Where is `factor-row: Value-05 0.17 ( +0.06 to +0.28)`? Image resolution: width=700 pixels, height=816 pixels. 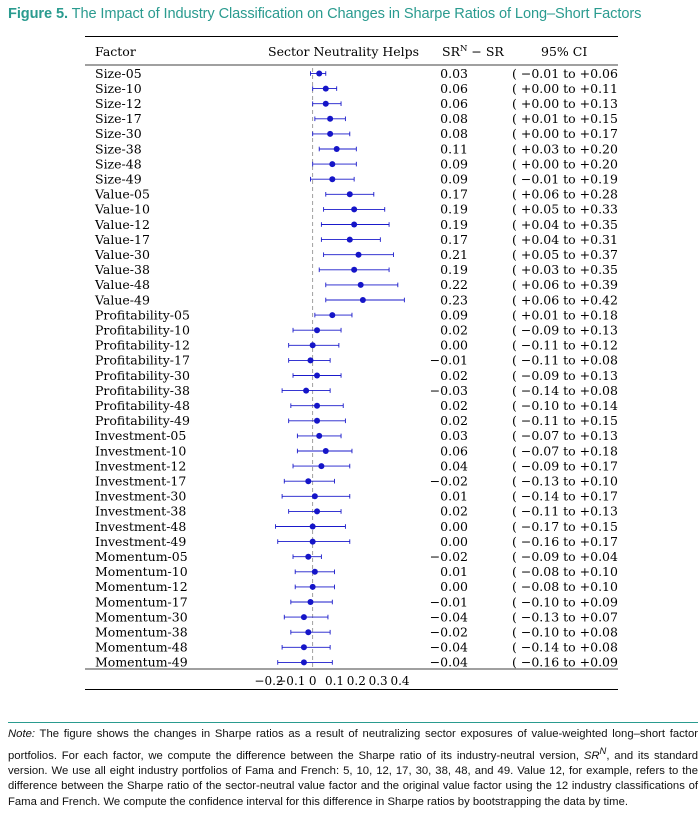 factor-row: Value-05 0.17 ( +0.06 to +0.28) is located at coordinates (356, 194).